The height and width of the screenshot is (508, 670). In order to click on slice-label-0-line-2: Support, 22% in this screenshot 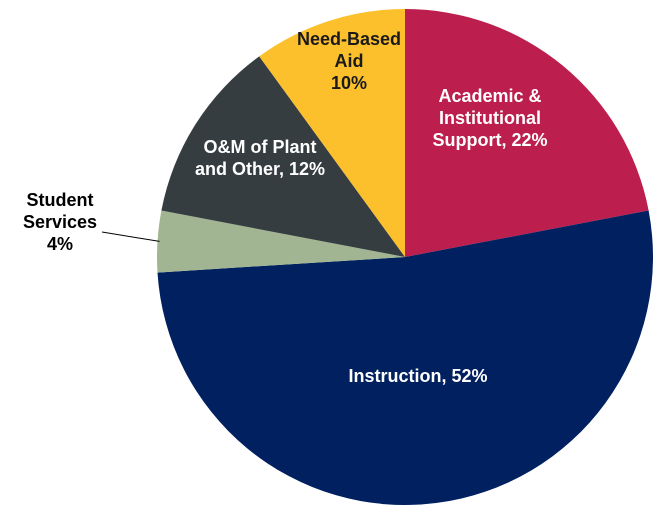, I will do `click(489, 140)`.